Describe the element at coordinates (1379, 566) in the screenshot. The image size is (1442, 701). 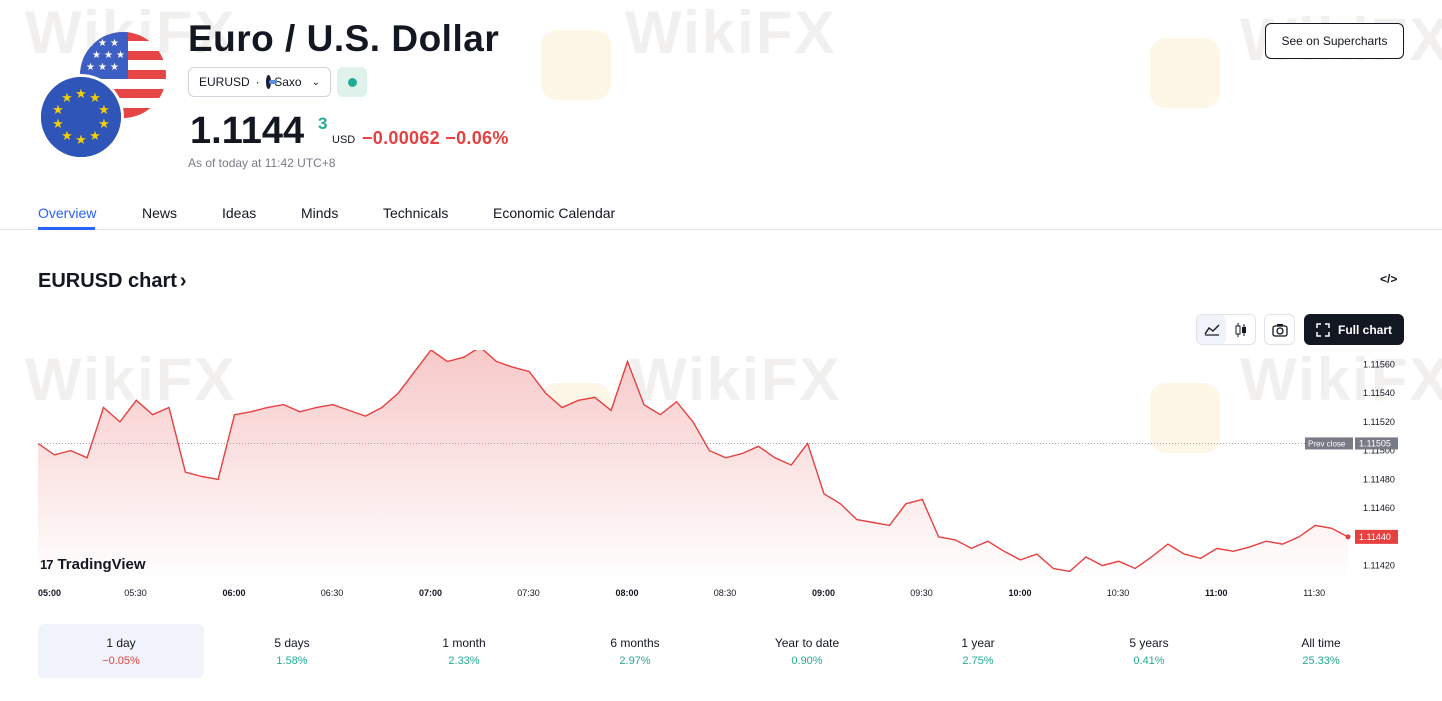
I see `y-tick-label: 1.11420` at that location.